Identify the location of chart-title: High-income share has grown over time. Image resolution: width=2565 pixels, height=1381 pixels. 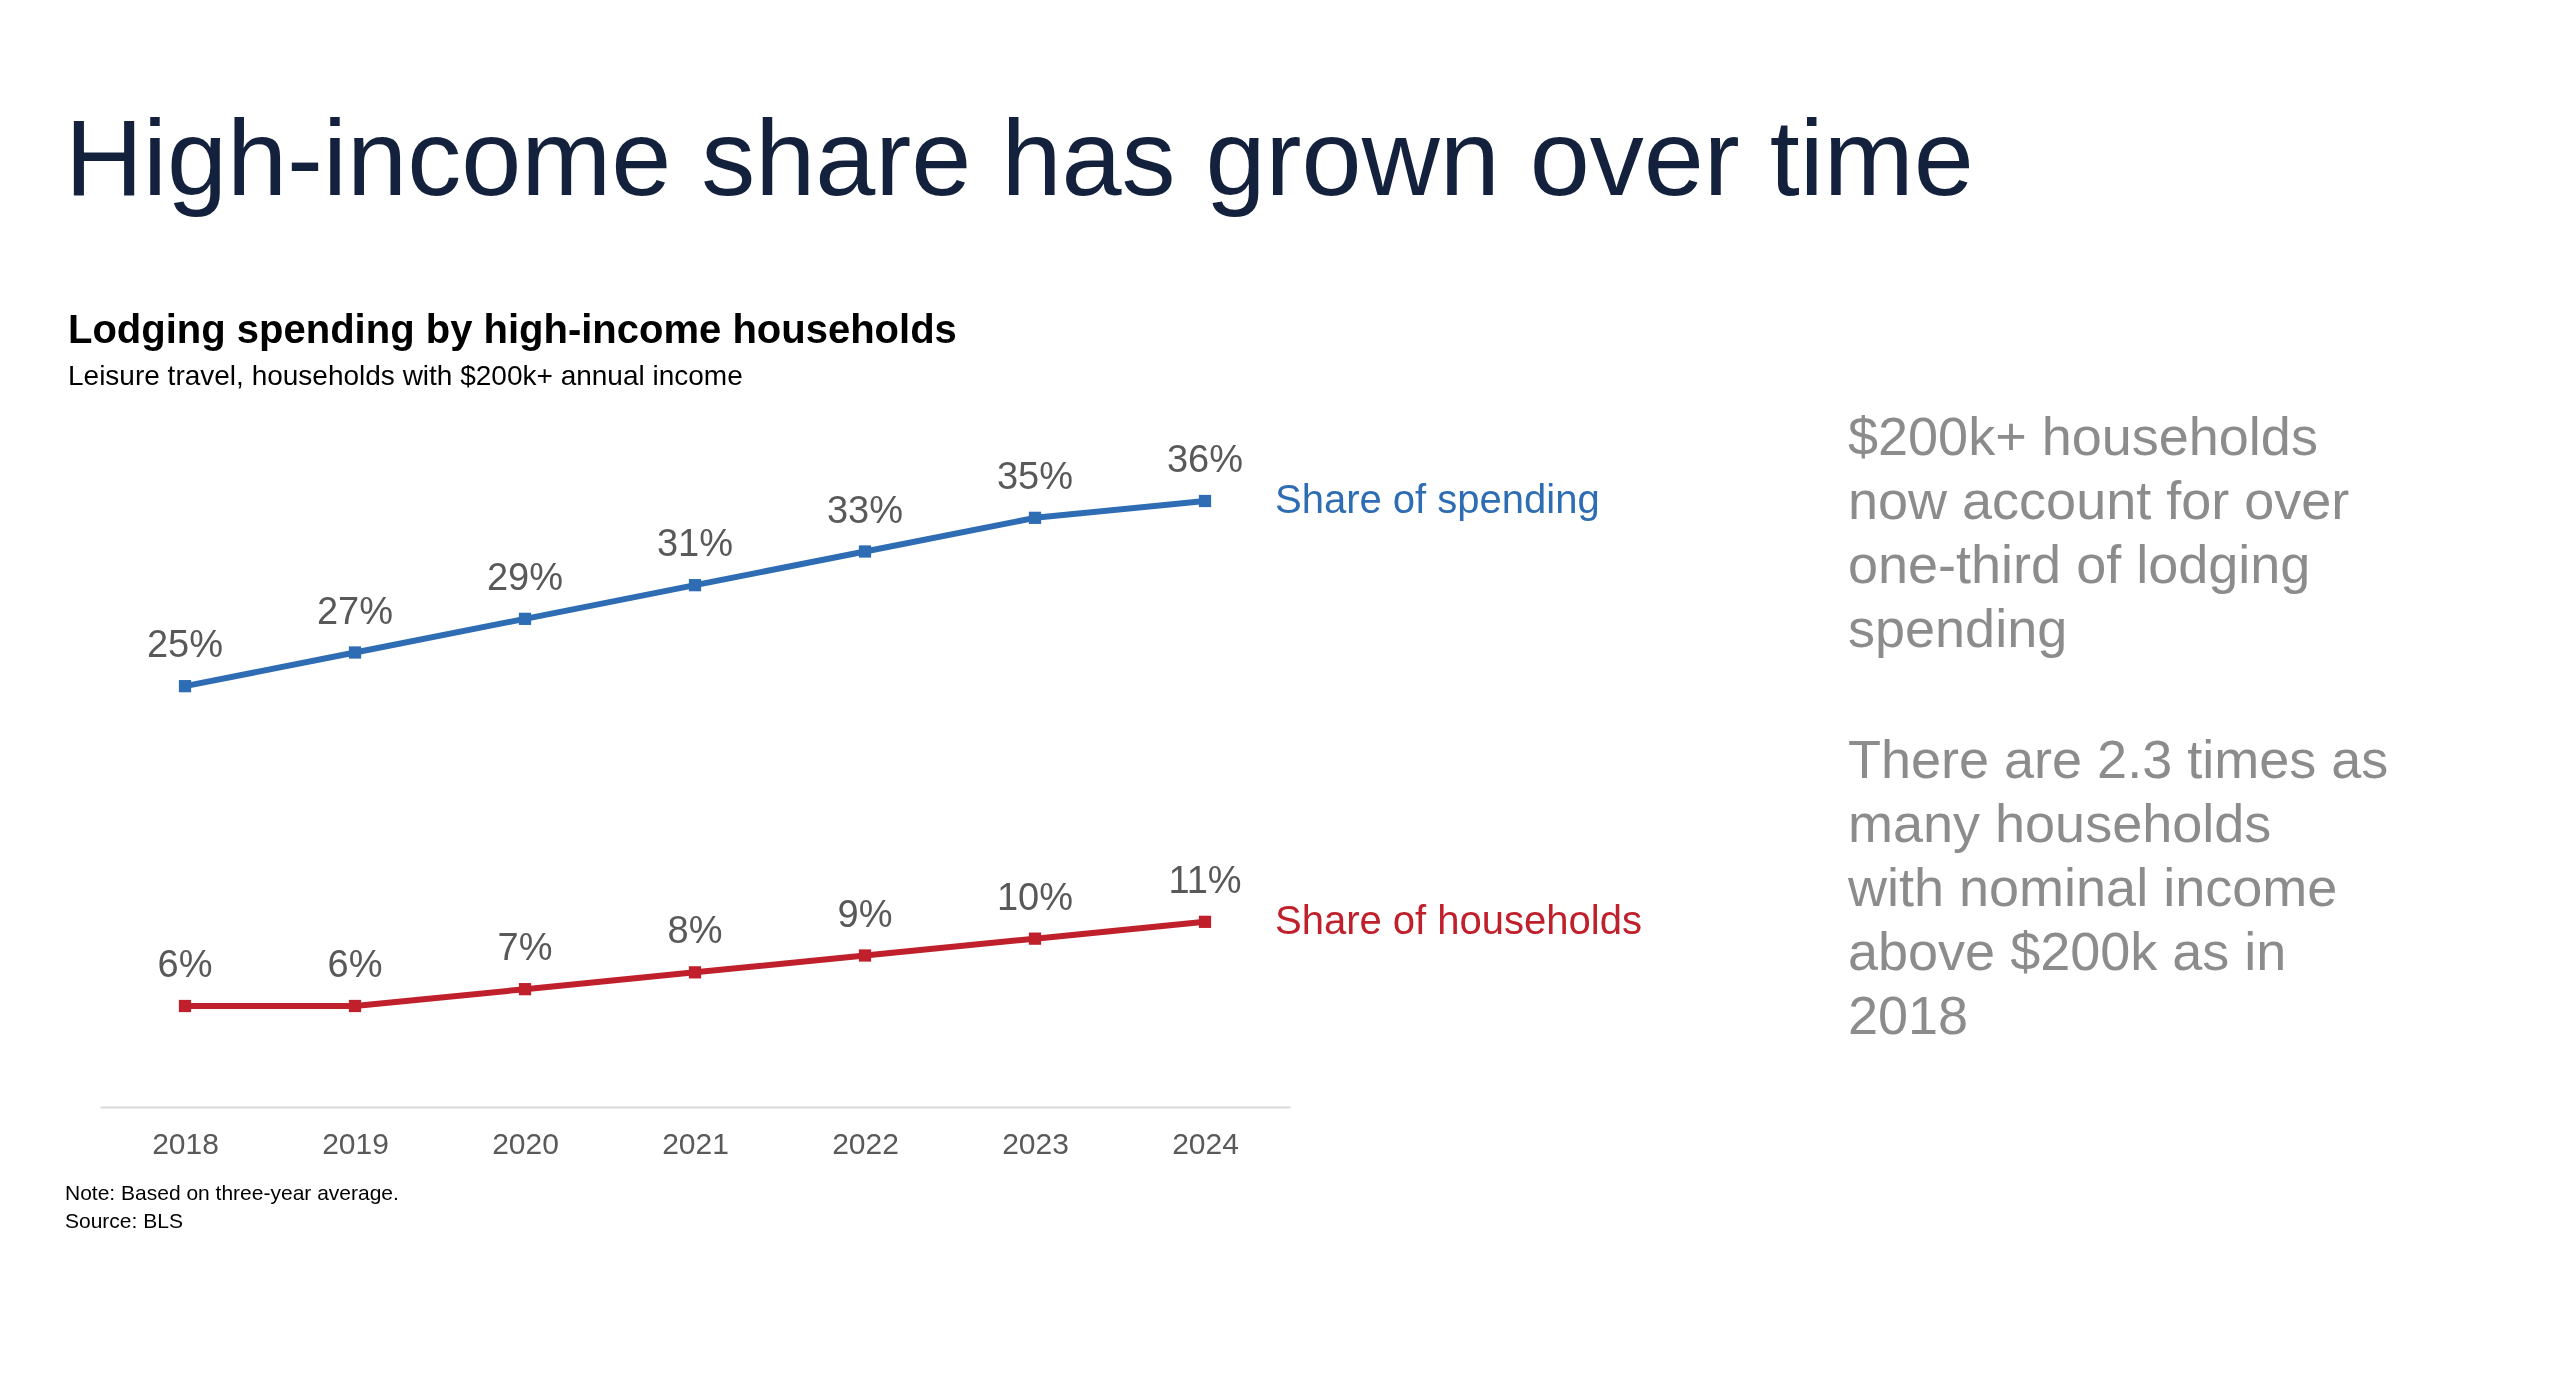
(1019, 157).